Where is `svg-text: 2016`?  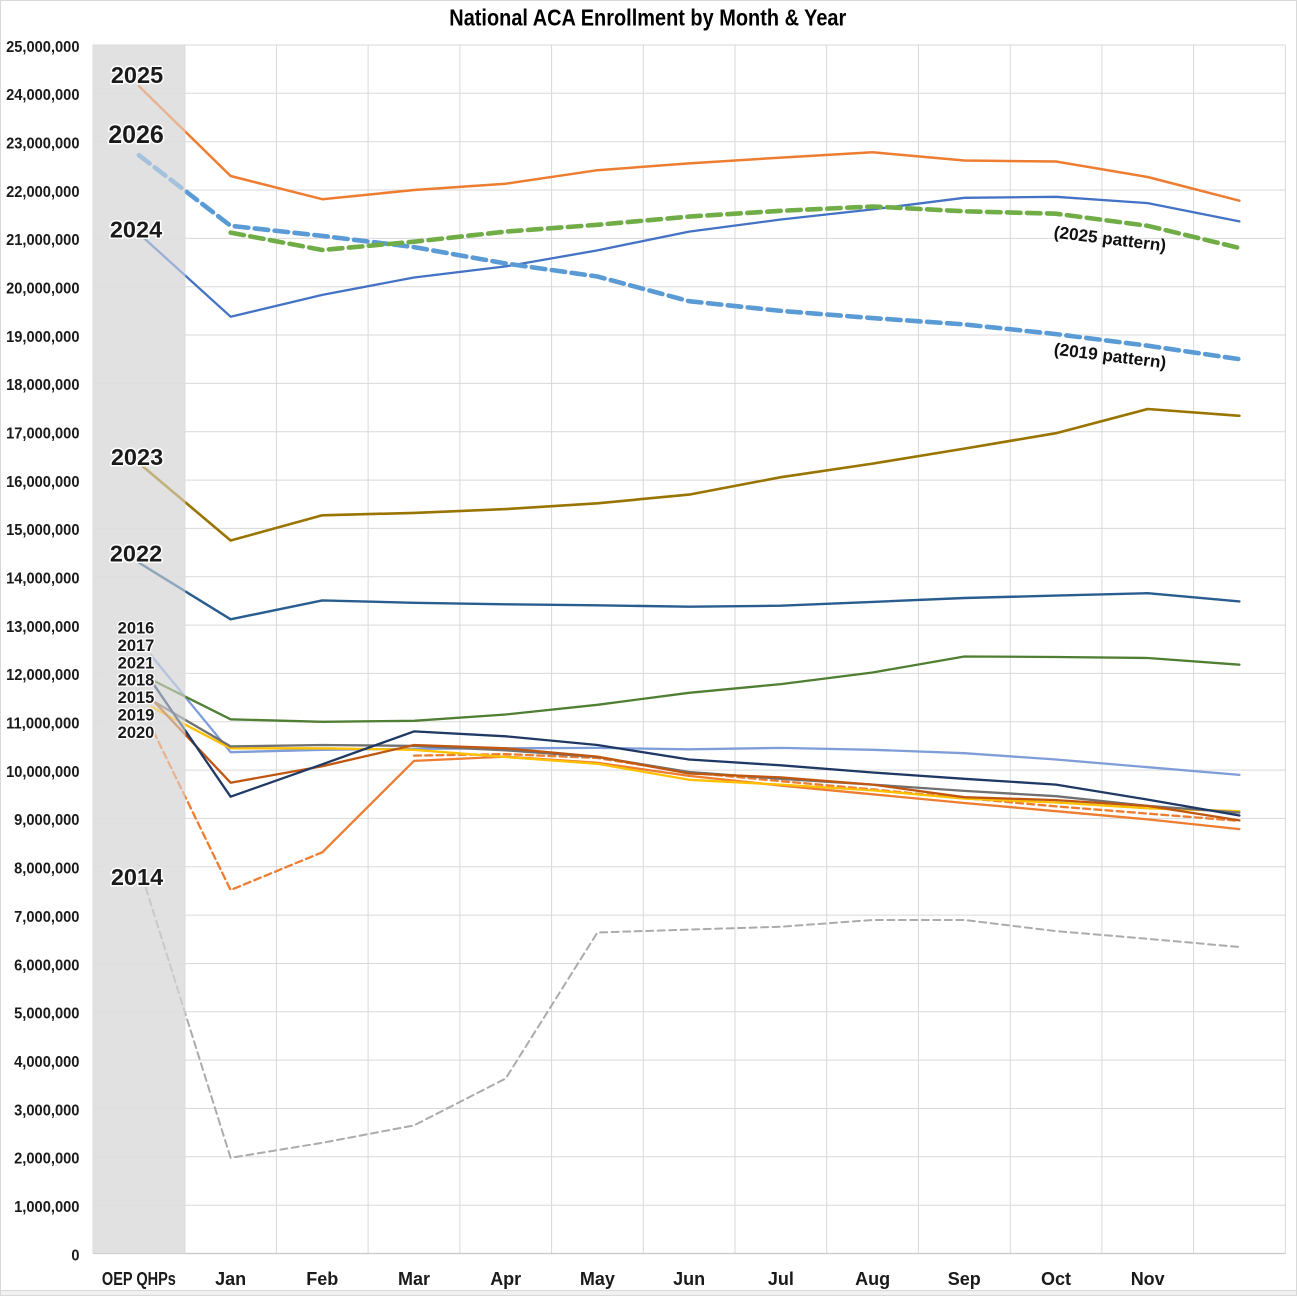 svg-text: 2016 is located at coordinates (136, 629).